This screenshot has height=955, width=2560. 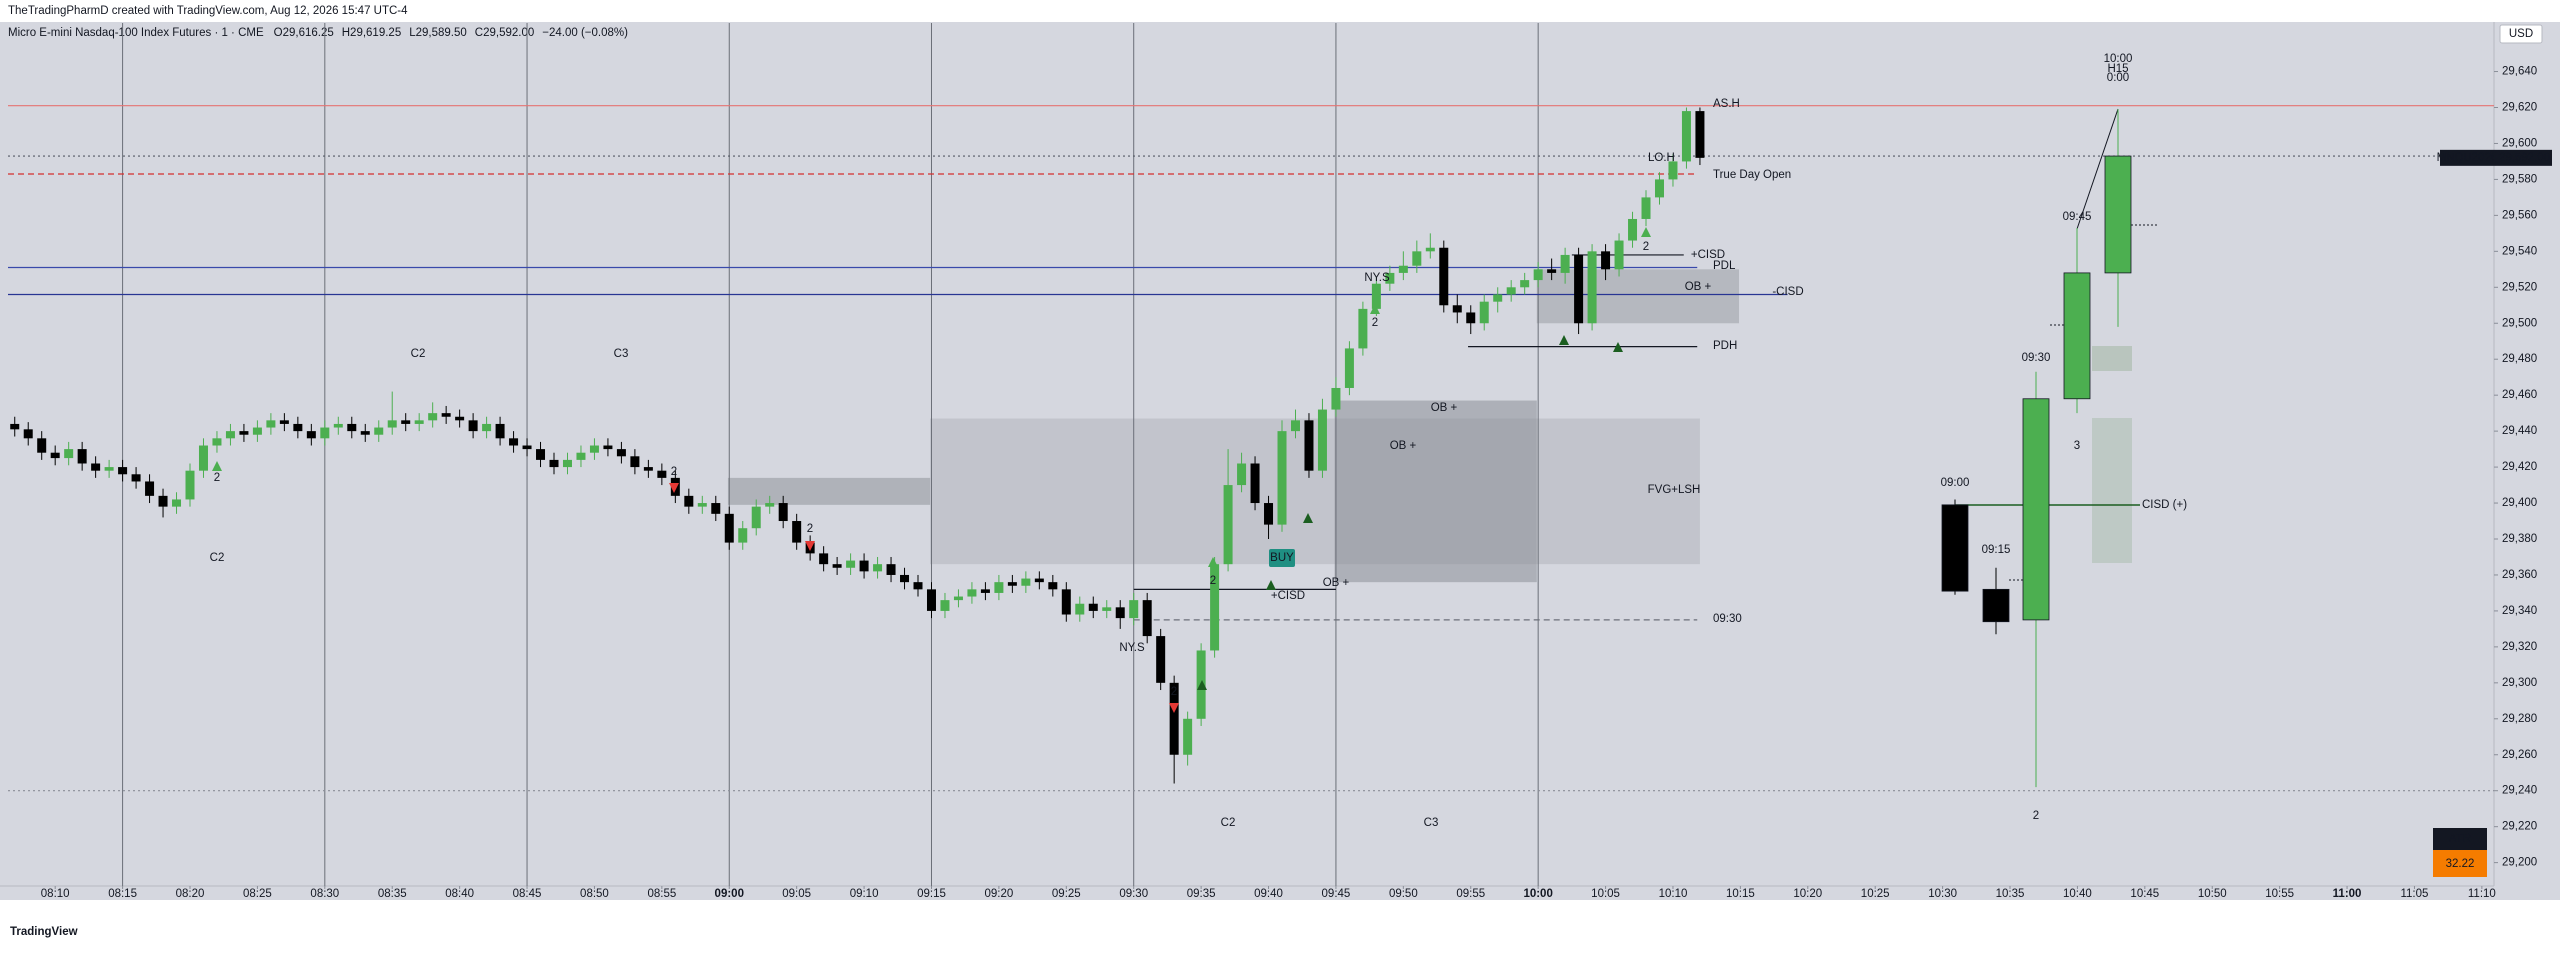 What do you see at coordinates (729, 894) in the screenshot?
I see `x-tick-label: 09:00` at bounding box center [729, 894].